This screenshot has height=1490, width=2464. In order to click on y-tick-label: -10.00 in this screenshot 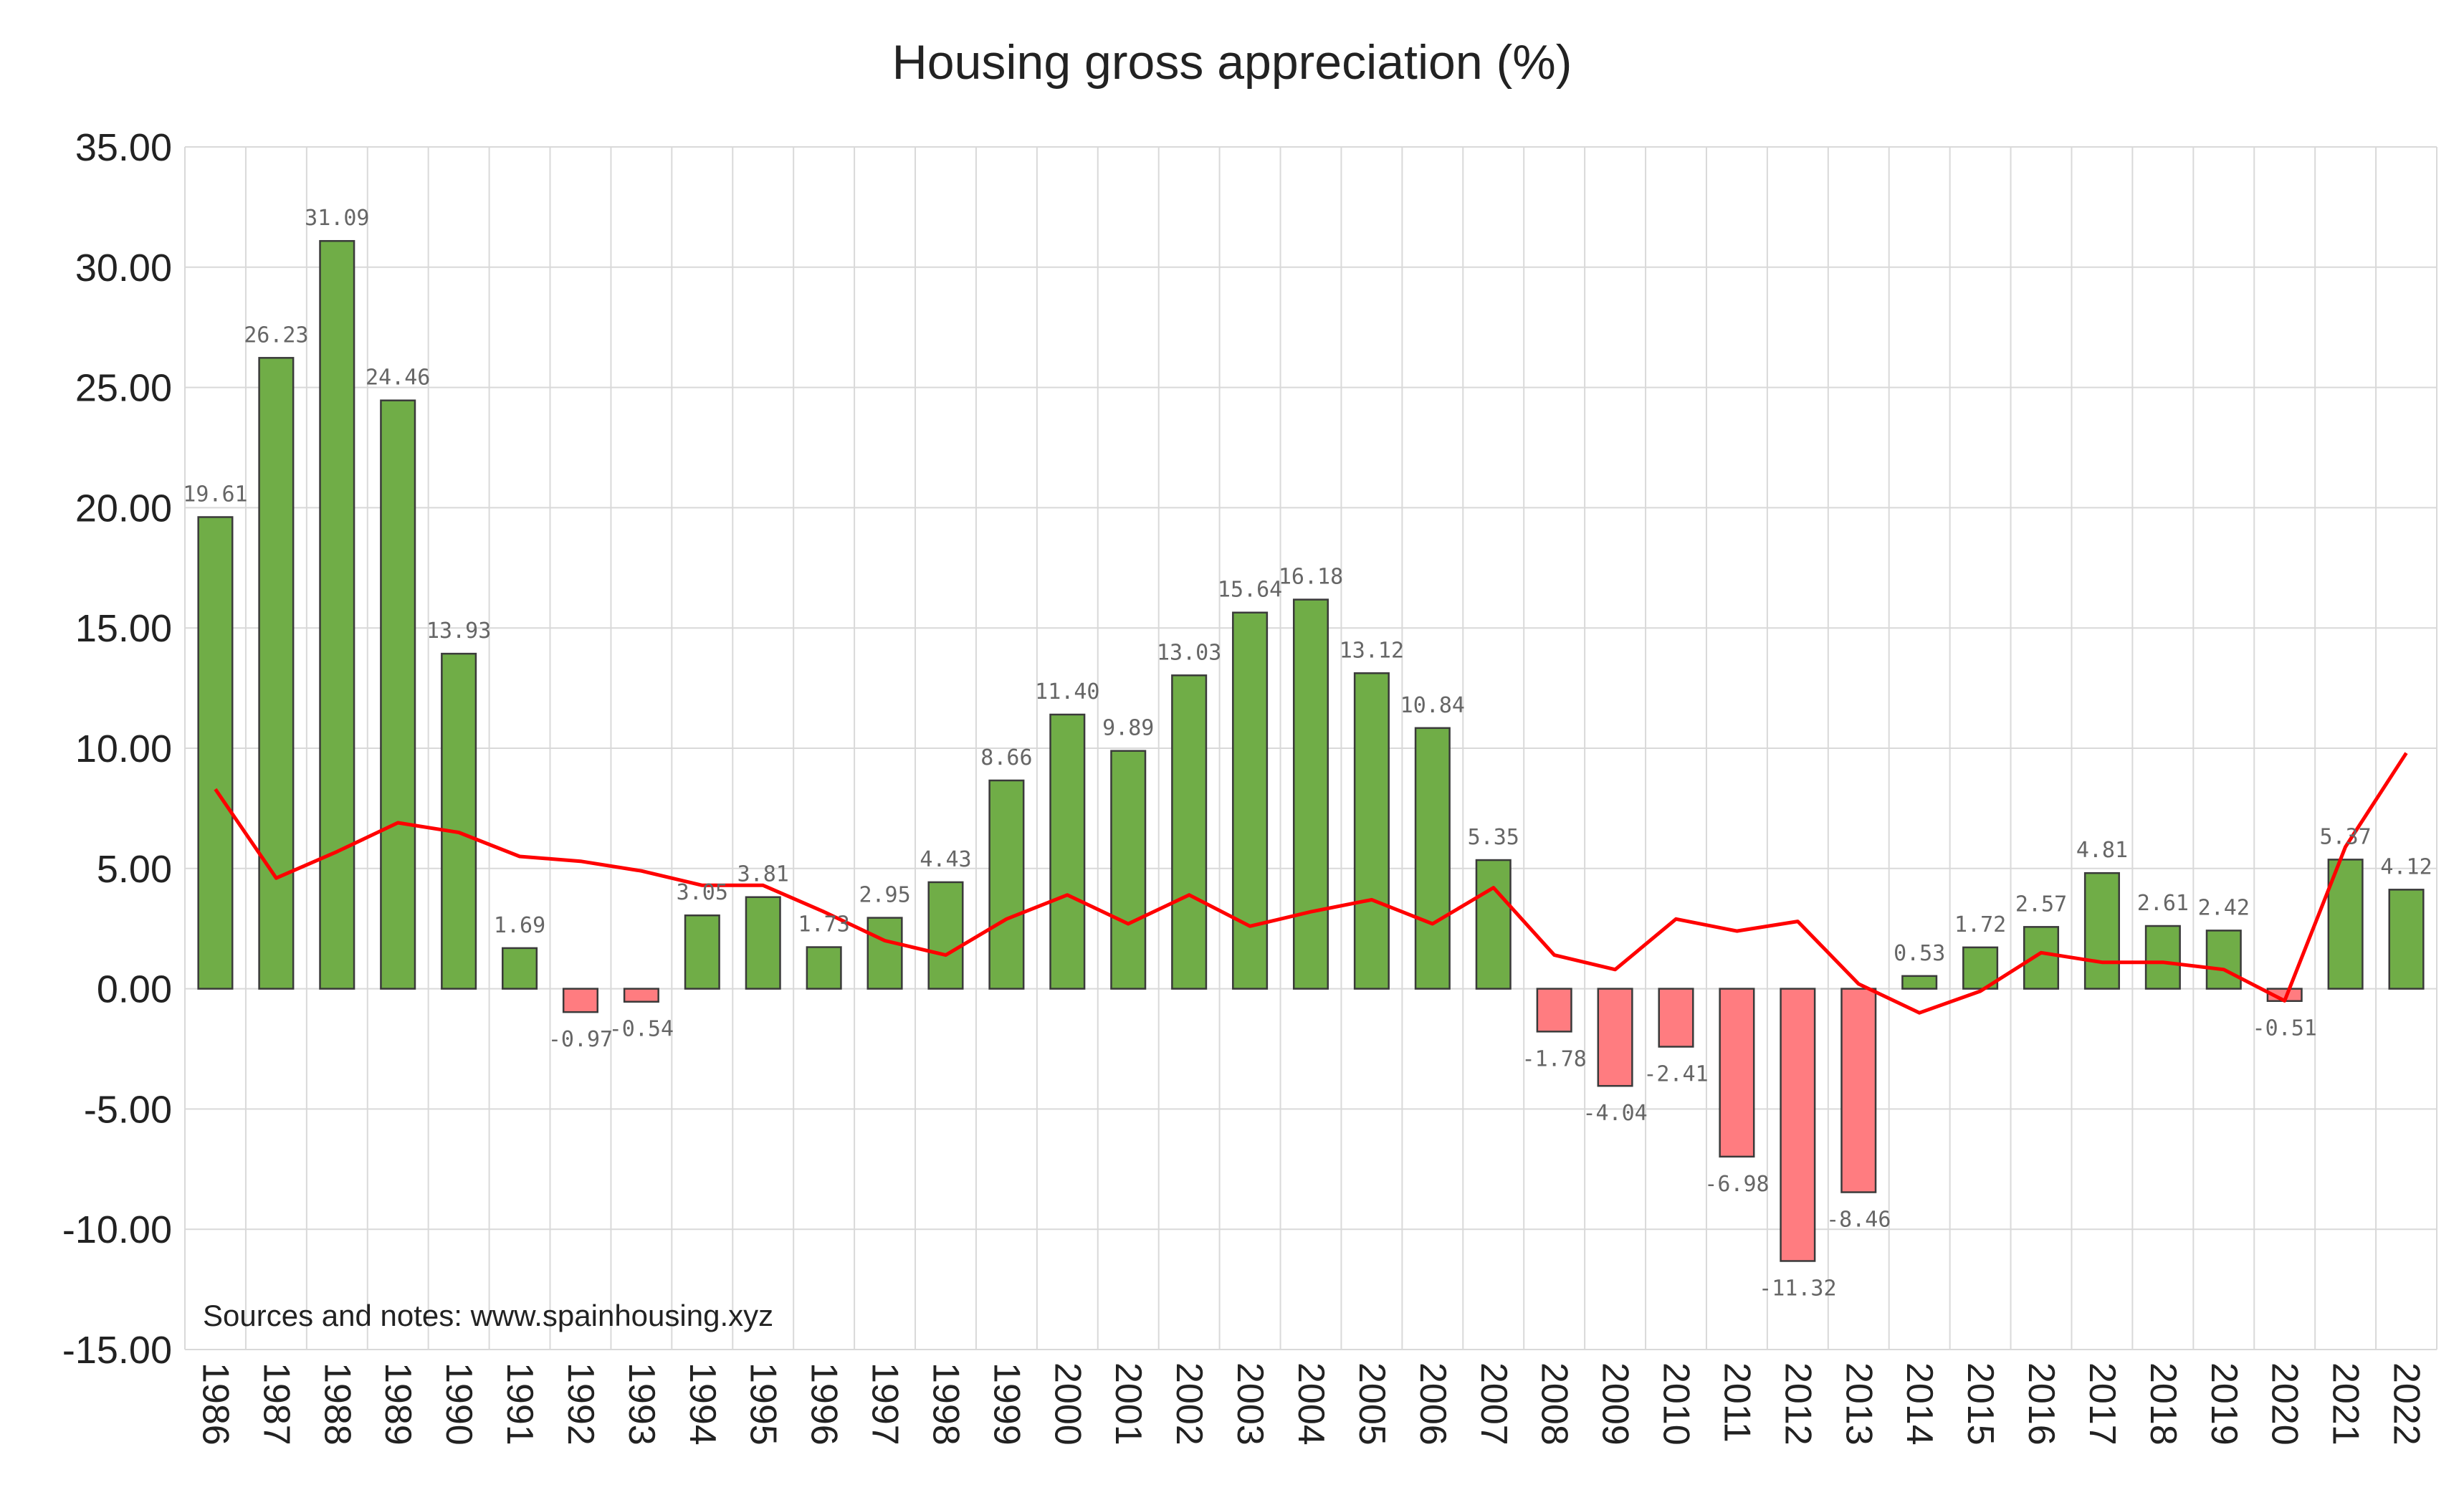, I will do `click(117, 1229)`.